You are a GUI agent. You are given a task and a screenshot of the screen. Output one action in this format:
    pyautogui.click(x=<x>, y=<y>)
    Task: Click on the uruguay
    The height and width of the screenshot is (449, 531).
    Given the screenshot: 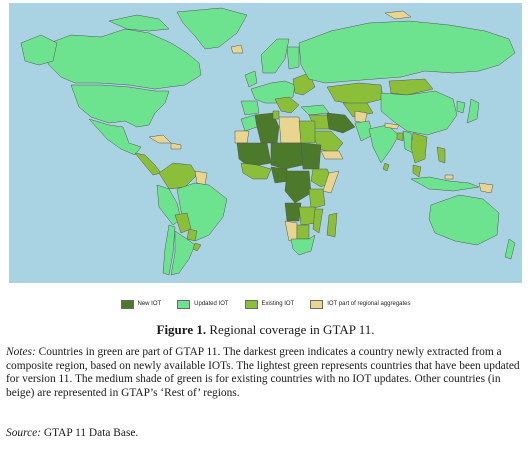 What is the action you would take?
    pyautogui.click(x=197, y=247)
    